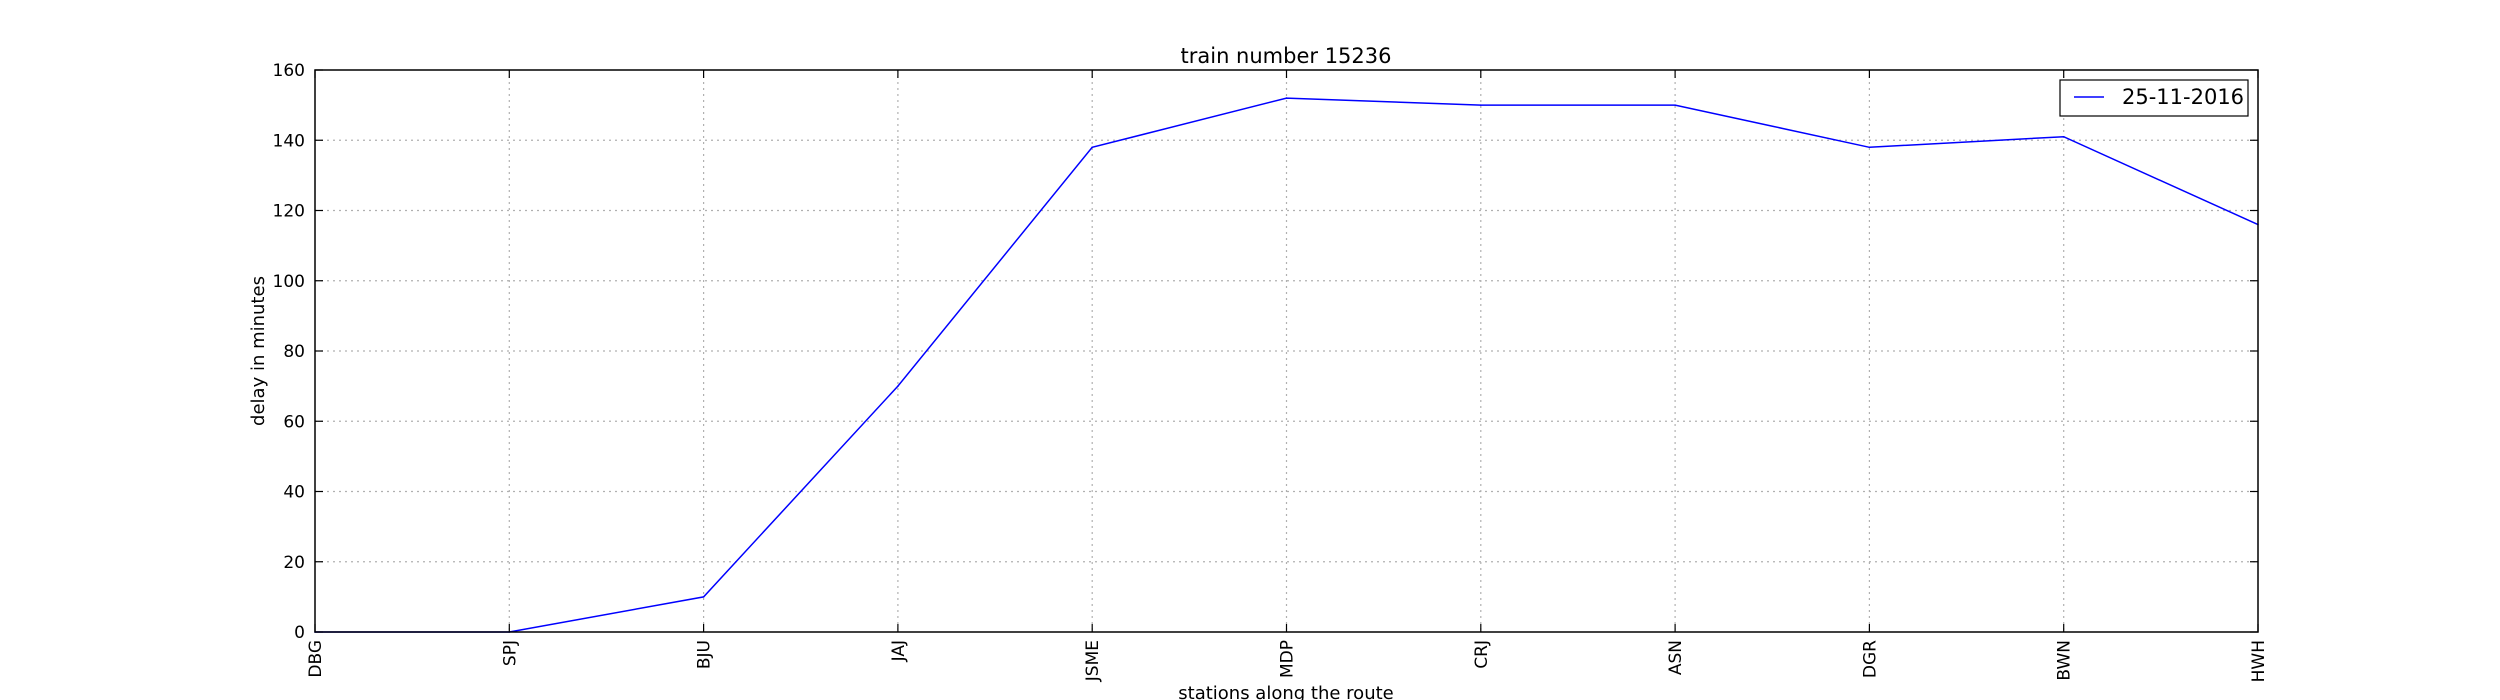 This screenshot has height=700, width=2500. Describe the element at coordinates (294, 493) in the screenshot. I see `y-tick-label: 40` at that location.